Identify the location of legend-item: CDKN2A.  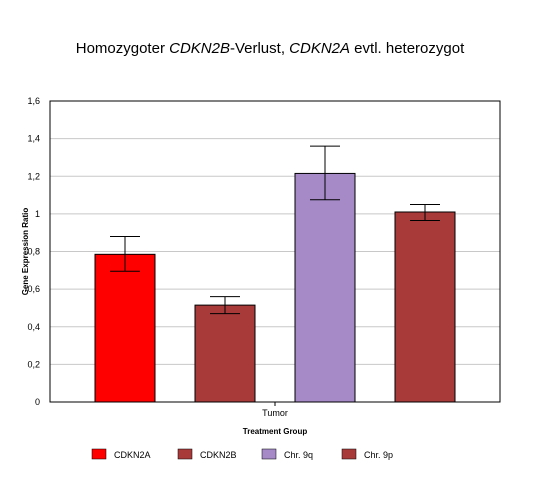
(121, 454).